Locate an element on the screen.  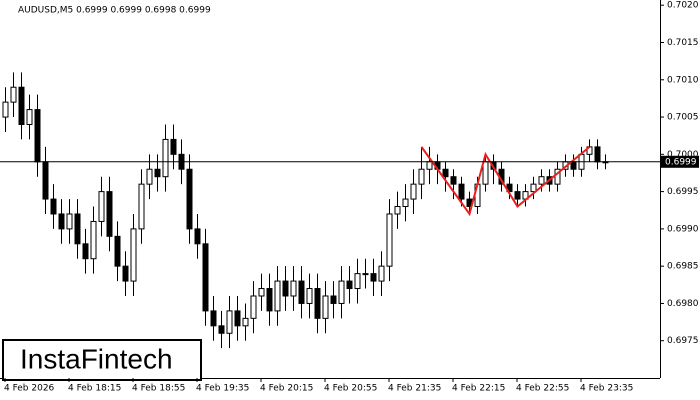
y-tick-label: 0.7000 is located at coordinates (683, 155).